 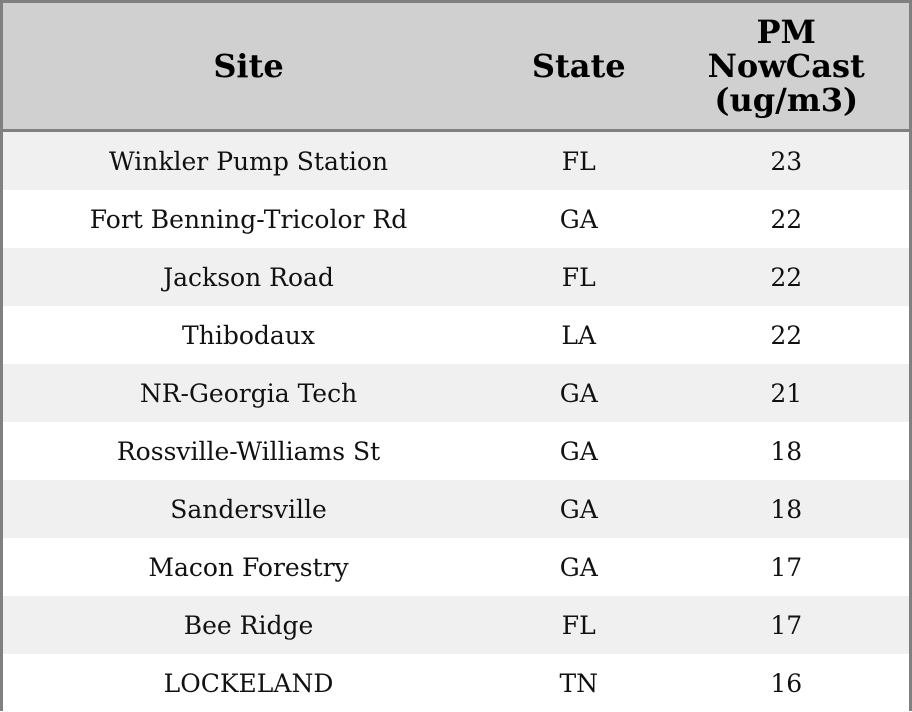 I want to click on table-row: Sandersville GA 18, so click(x=456, y=509).